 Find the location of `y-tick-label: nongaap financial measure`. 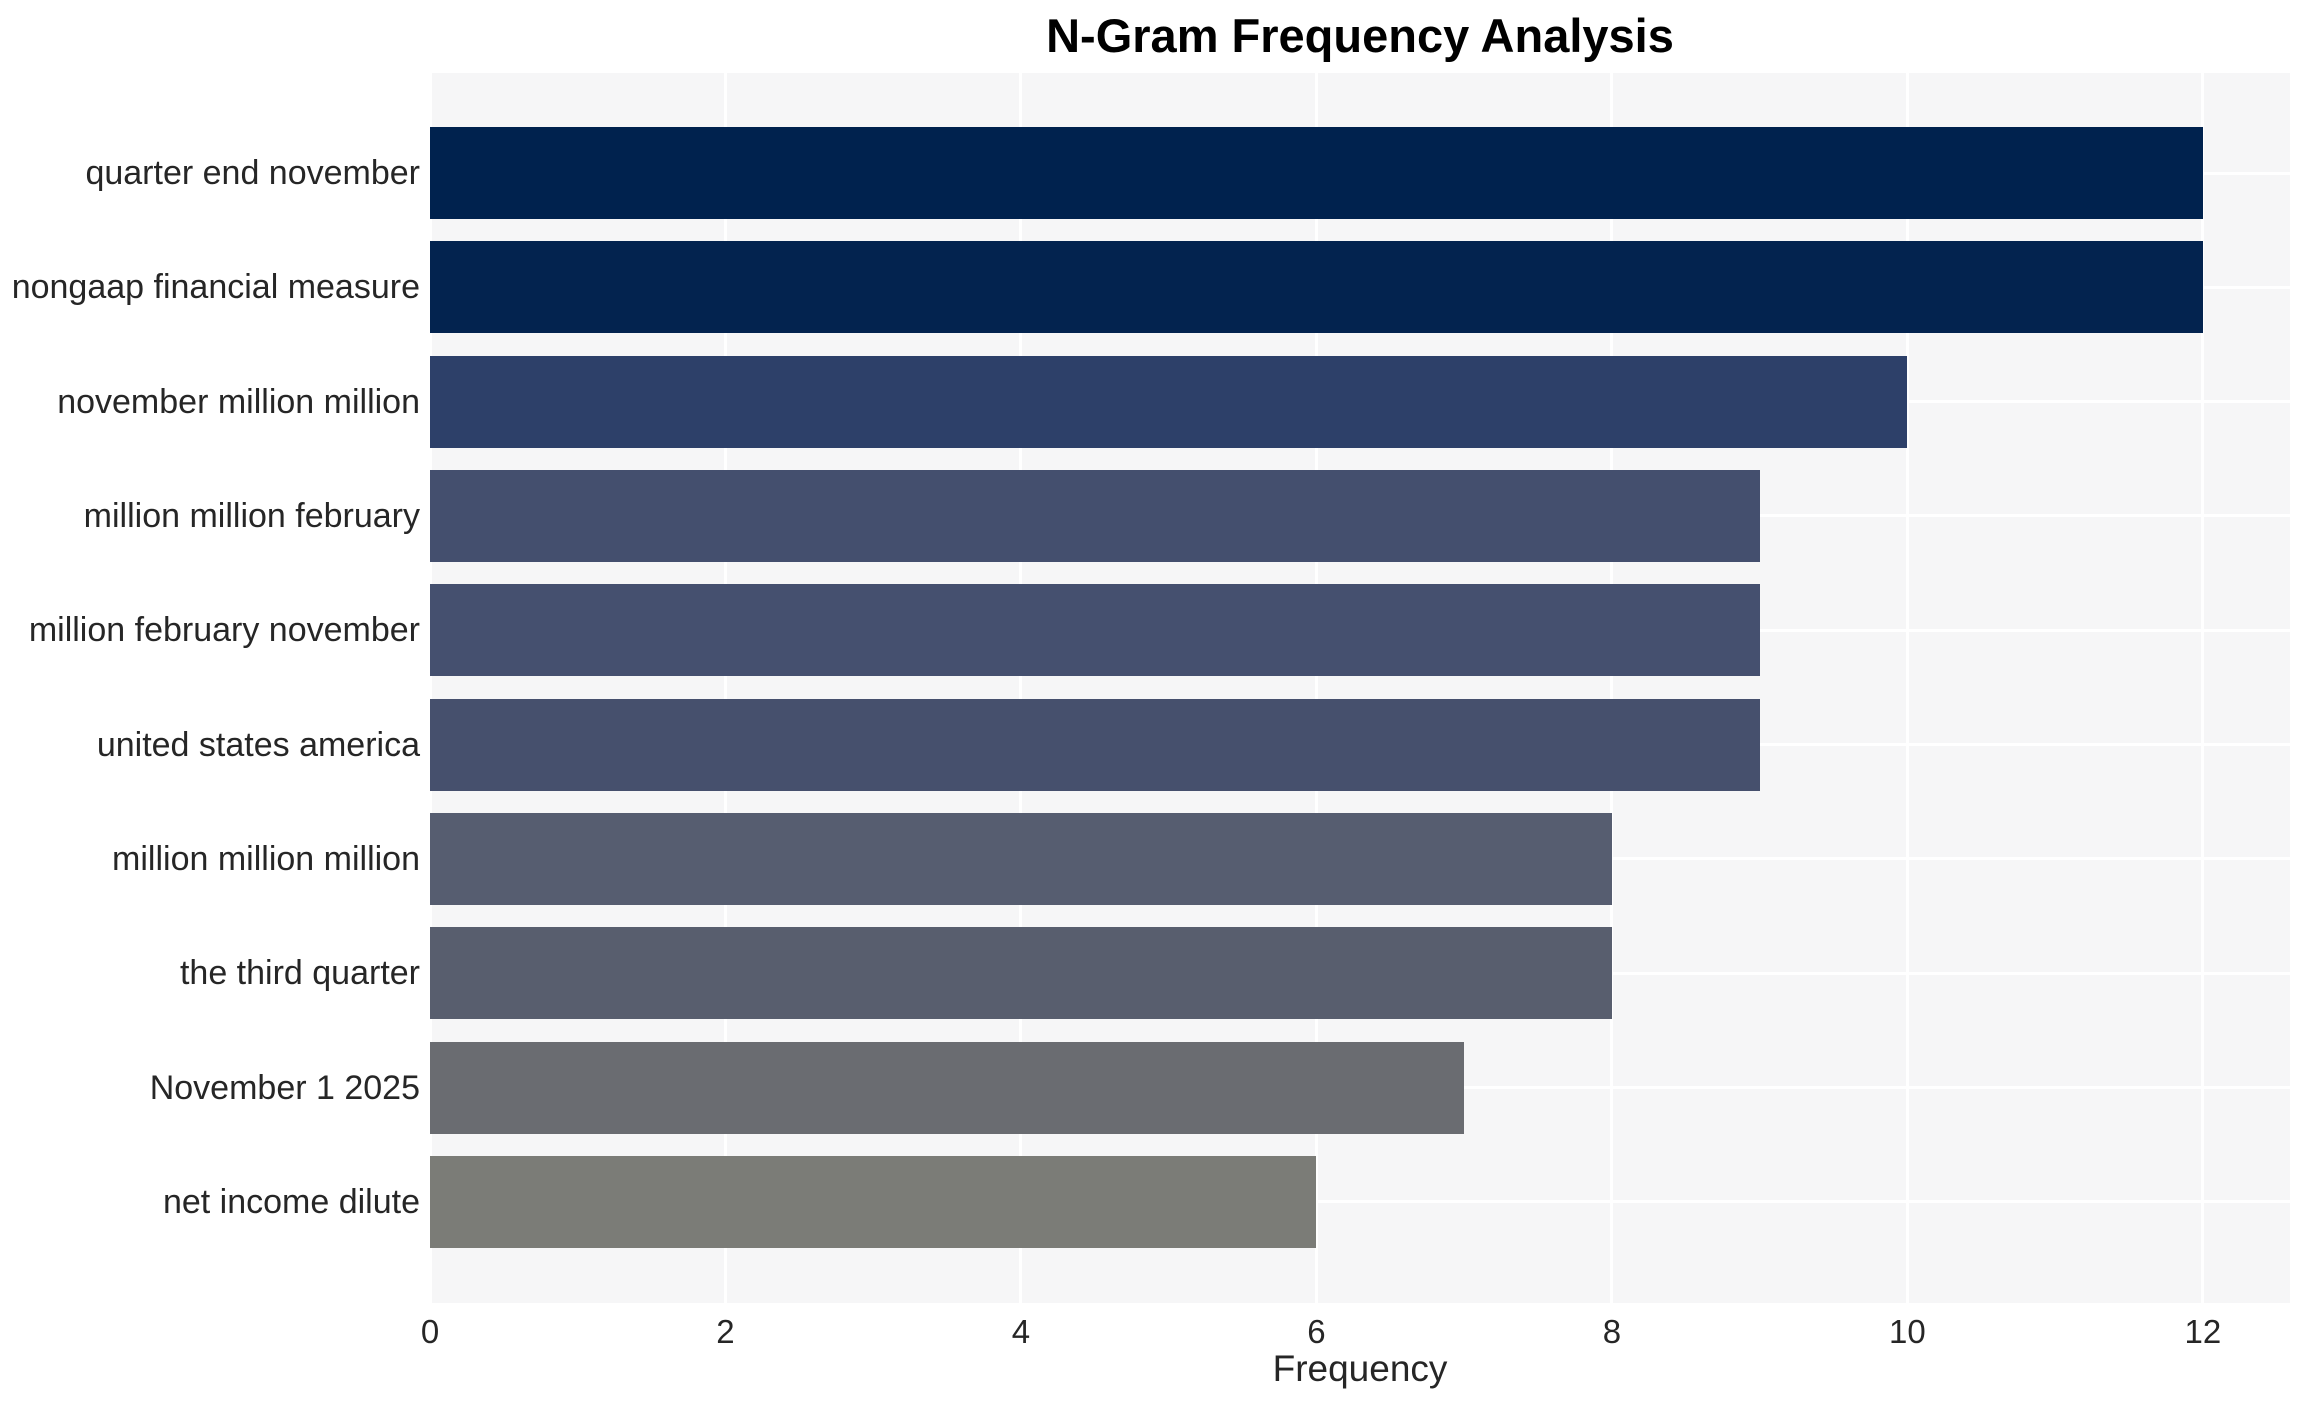

y-tick-label: nongaap financial measure is located at coordinates (215, 287).